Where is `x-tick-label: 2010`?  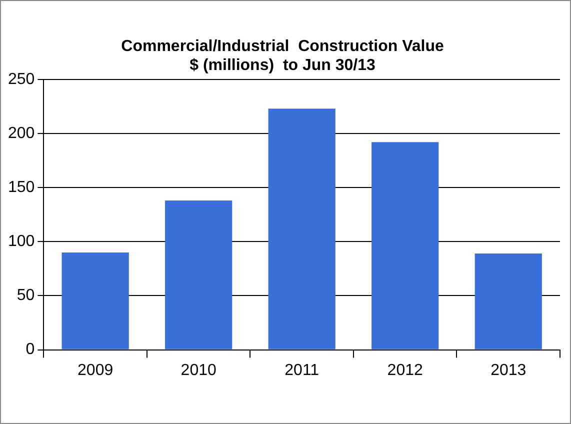 x-tick-label: 2010 is located at coordinates (198, 370).